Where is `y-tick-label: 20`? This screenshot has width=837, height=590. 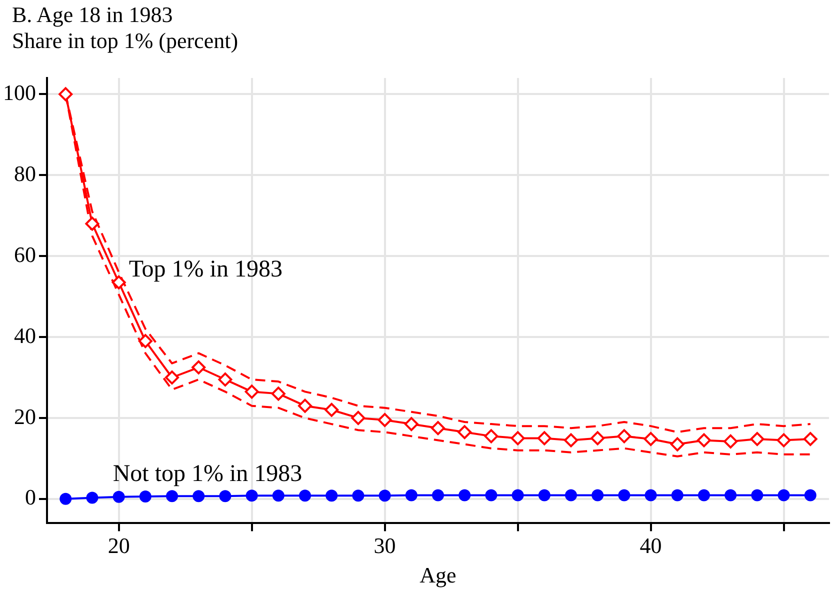 y-tick-label: 20 is located at coordinates (25, 416).